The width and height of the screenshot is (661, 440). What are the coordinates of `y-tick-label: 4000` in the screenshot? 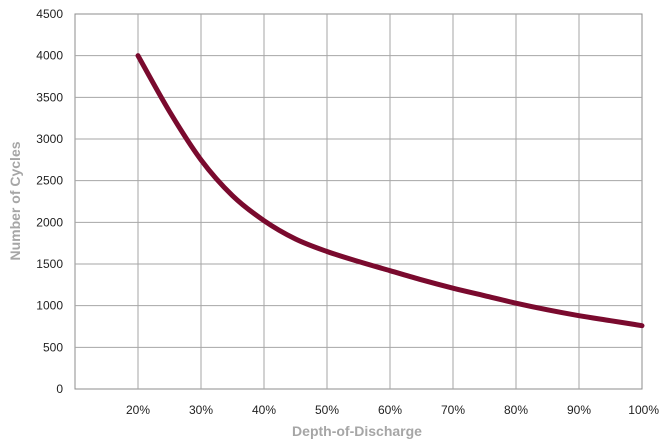 It's located at (49, 56).